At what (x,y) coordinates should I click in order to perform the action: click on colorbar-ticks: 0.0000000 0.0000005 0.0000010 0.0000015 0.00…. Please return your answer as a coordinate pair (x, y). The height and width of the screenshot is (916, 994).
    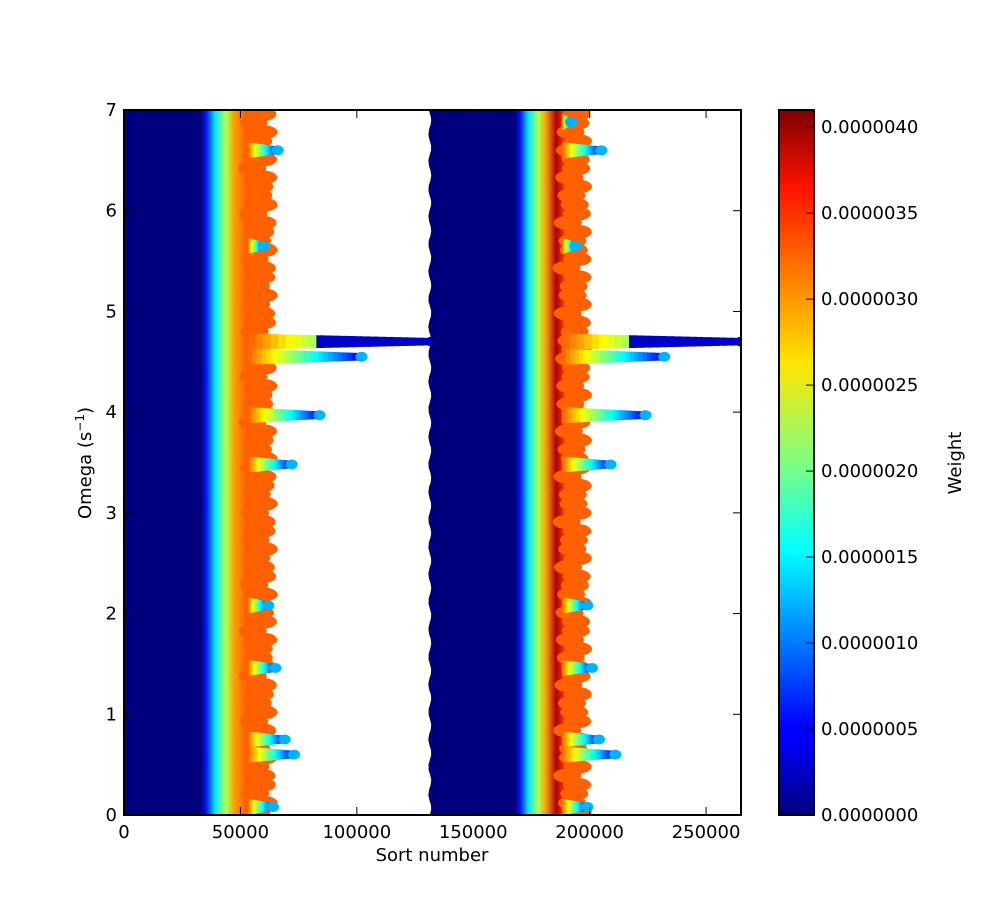
    Looking at the image, I should click on (862, 471).